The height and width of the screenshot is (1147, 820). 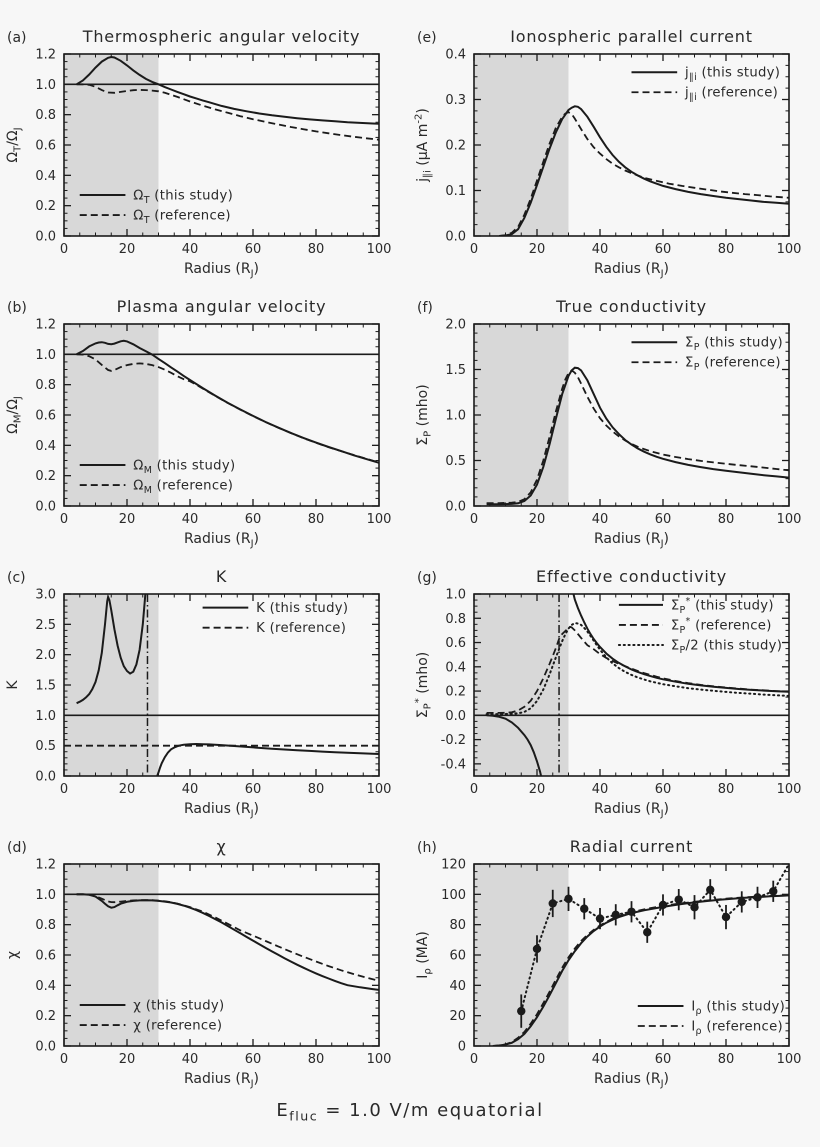 What do you see at coordinates (178, 1006) in the screenshot?
I see `svg-text: χ (this study)` at bounding box center [178, 1006].